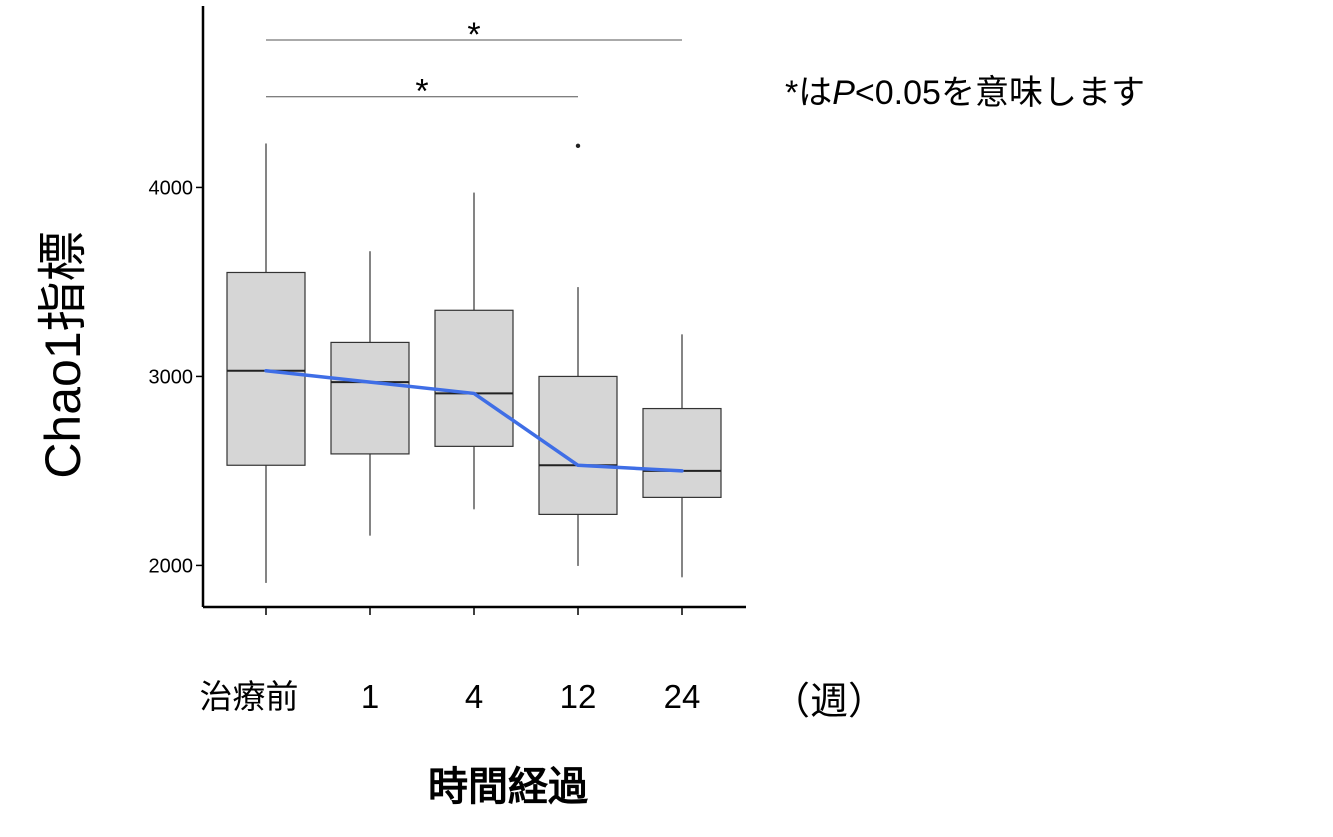  What do you see at coordinates (171, 566) in the screenshot?
I see `y-tick-label: 2000` at bounding box center [171, 566].